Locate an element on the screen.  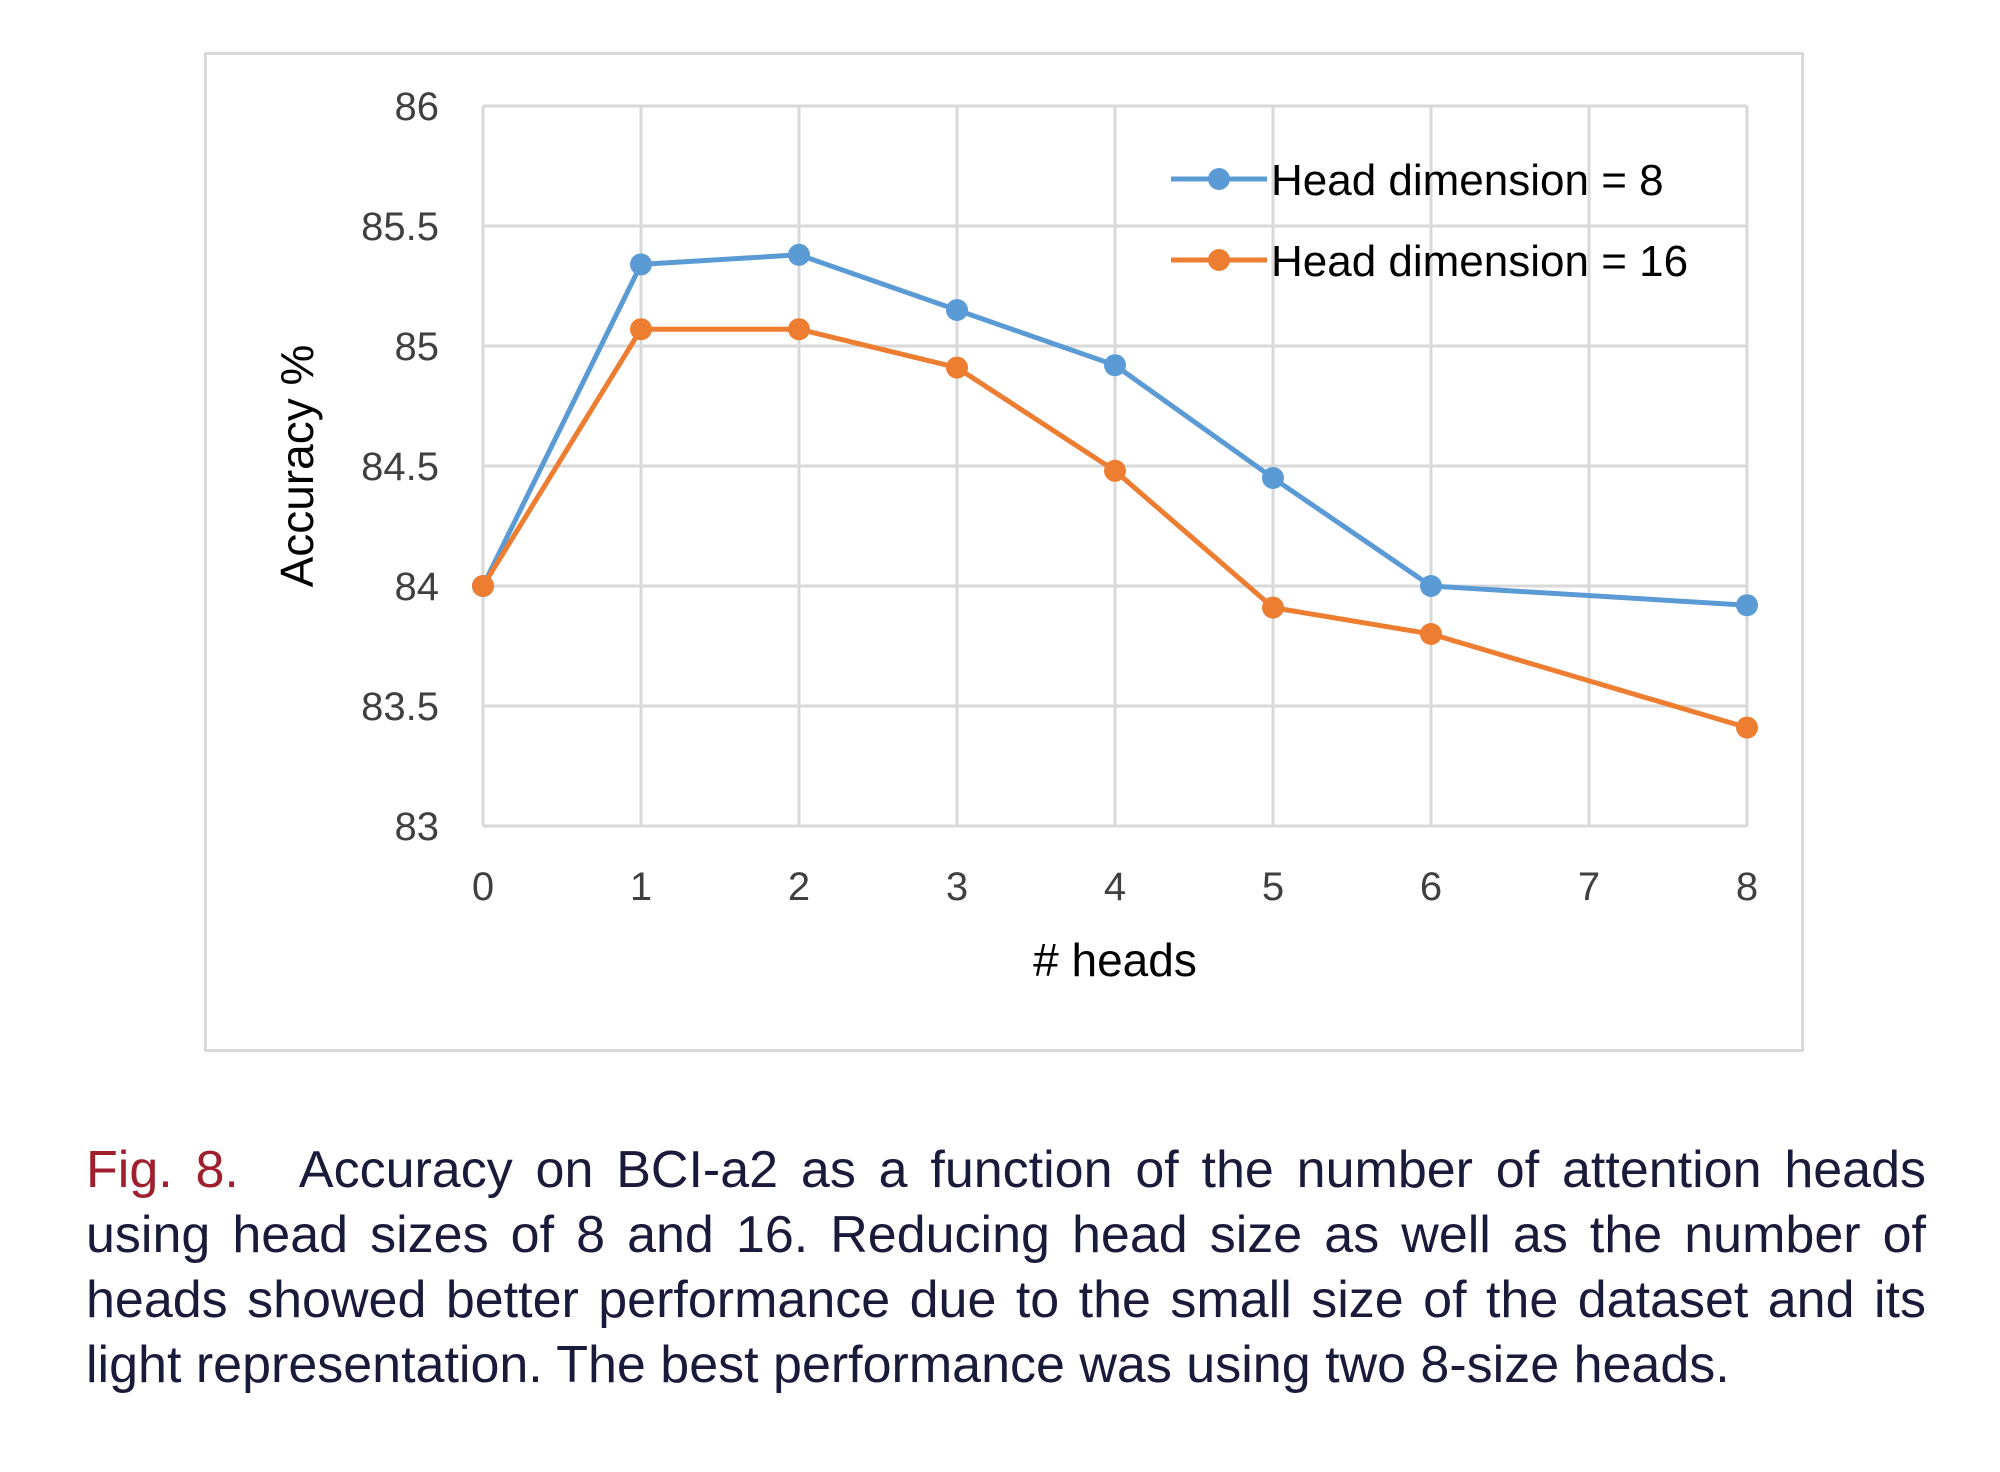
x-axis-title: # heads is located at coordinates (1115, 960).